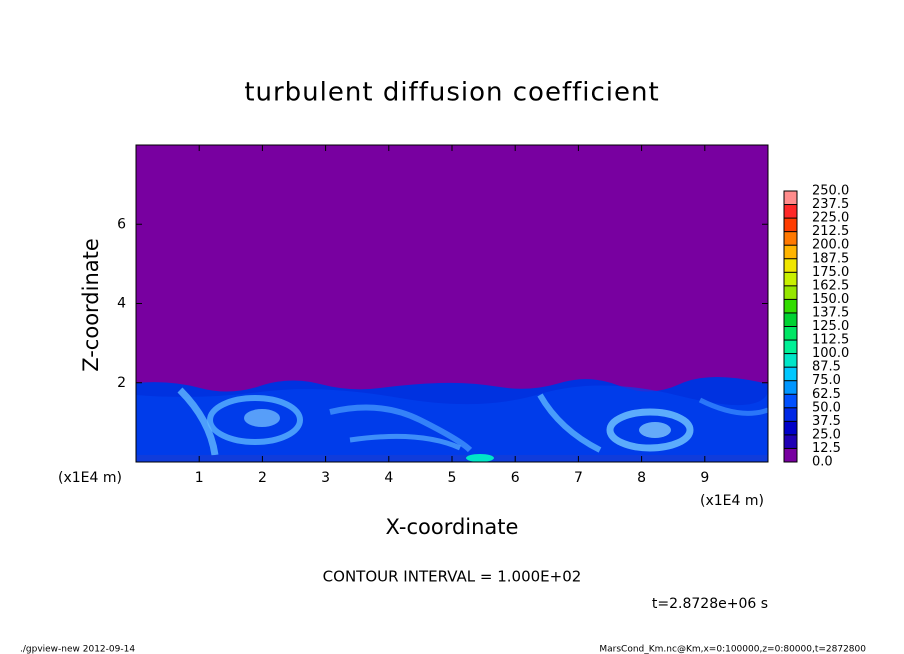 Image resolution: width=904 pixels, height=654 pixels. What do you see at coordinates (826, 448) in the screenshot?
I see `colorbar-label: 12.5` at bounding box center [826, 448].